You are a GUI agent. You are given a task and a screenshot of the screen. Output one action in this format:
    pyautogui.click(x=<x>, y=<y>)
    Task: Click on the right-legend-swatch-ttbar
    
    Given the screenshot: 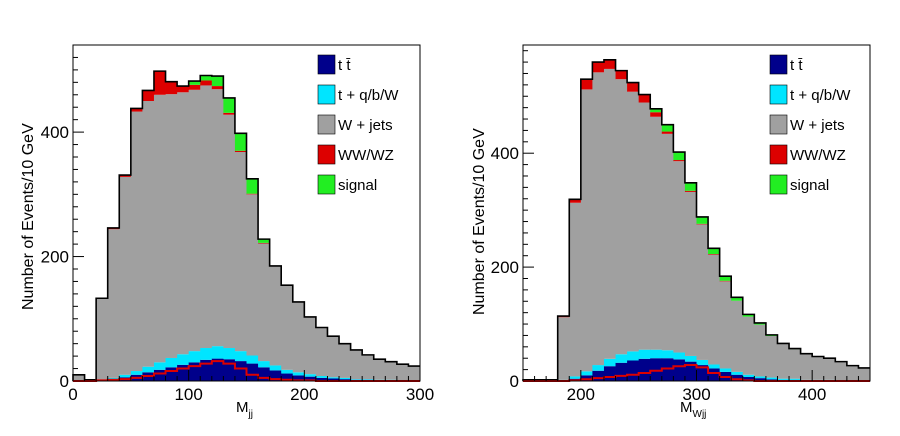 What is the action you would take?
    pyautogui.click(x=778, y=64)
    